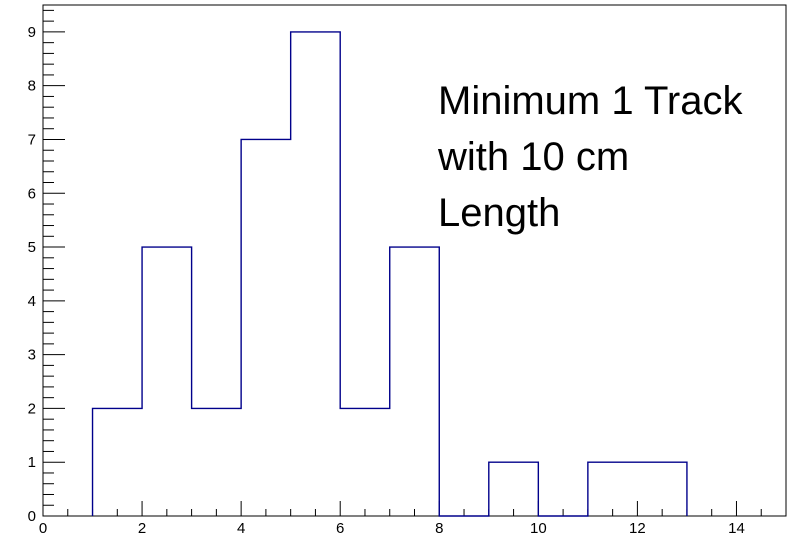  Describe the element at coordinates (427, 512) in the screenshot. I see `x-axis-minor-ticks` at that location.